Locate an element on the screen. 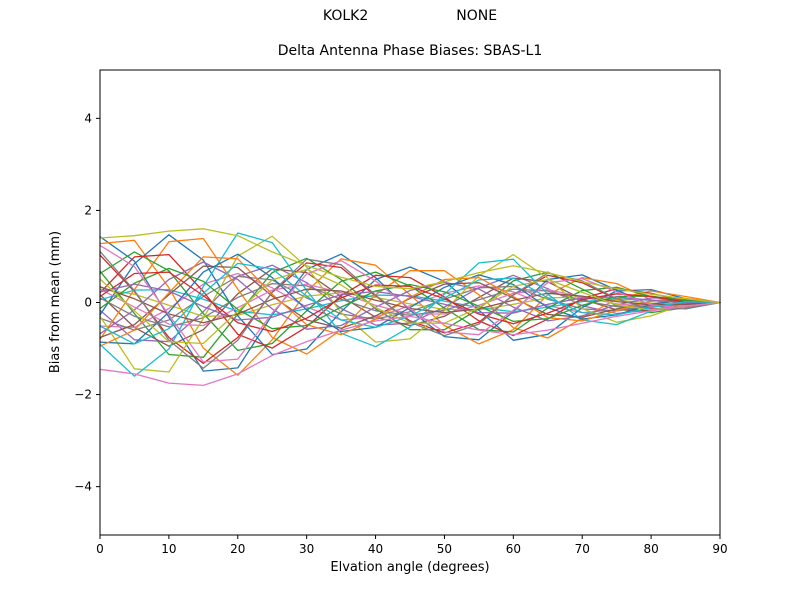 This screenshot has height=600, width=800. figure-title: KOLK2 NONE is located at coordinates (410, 16).